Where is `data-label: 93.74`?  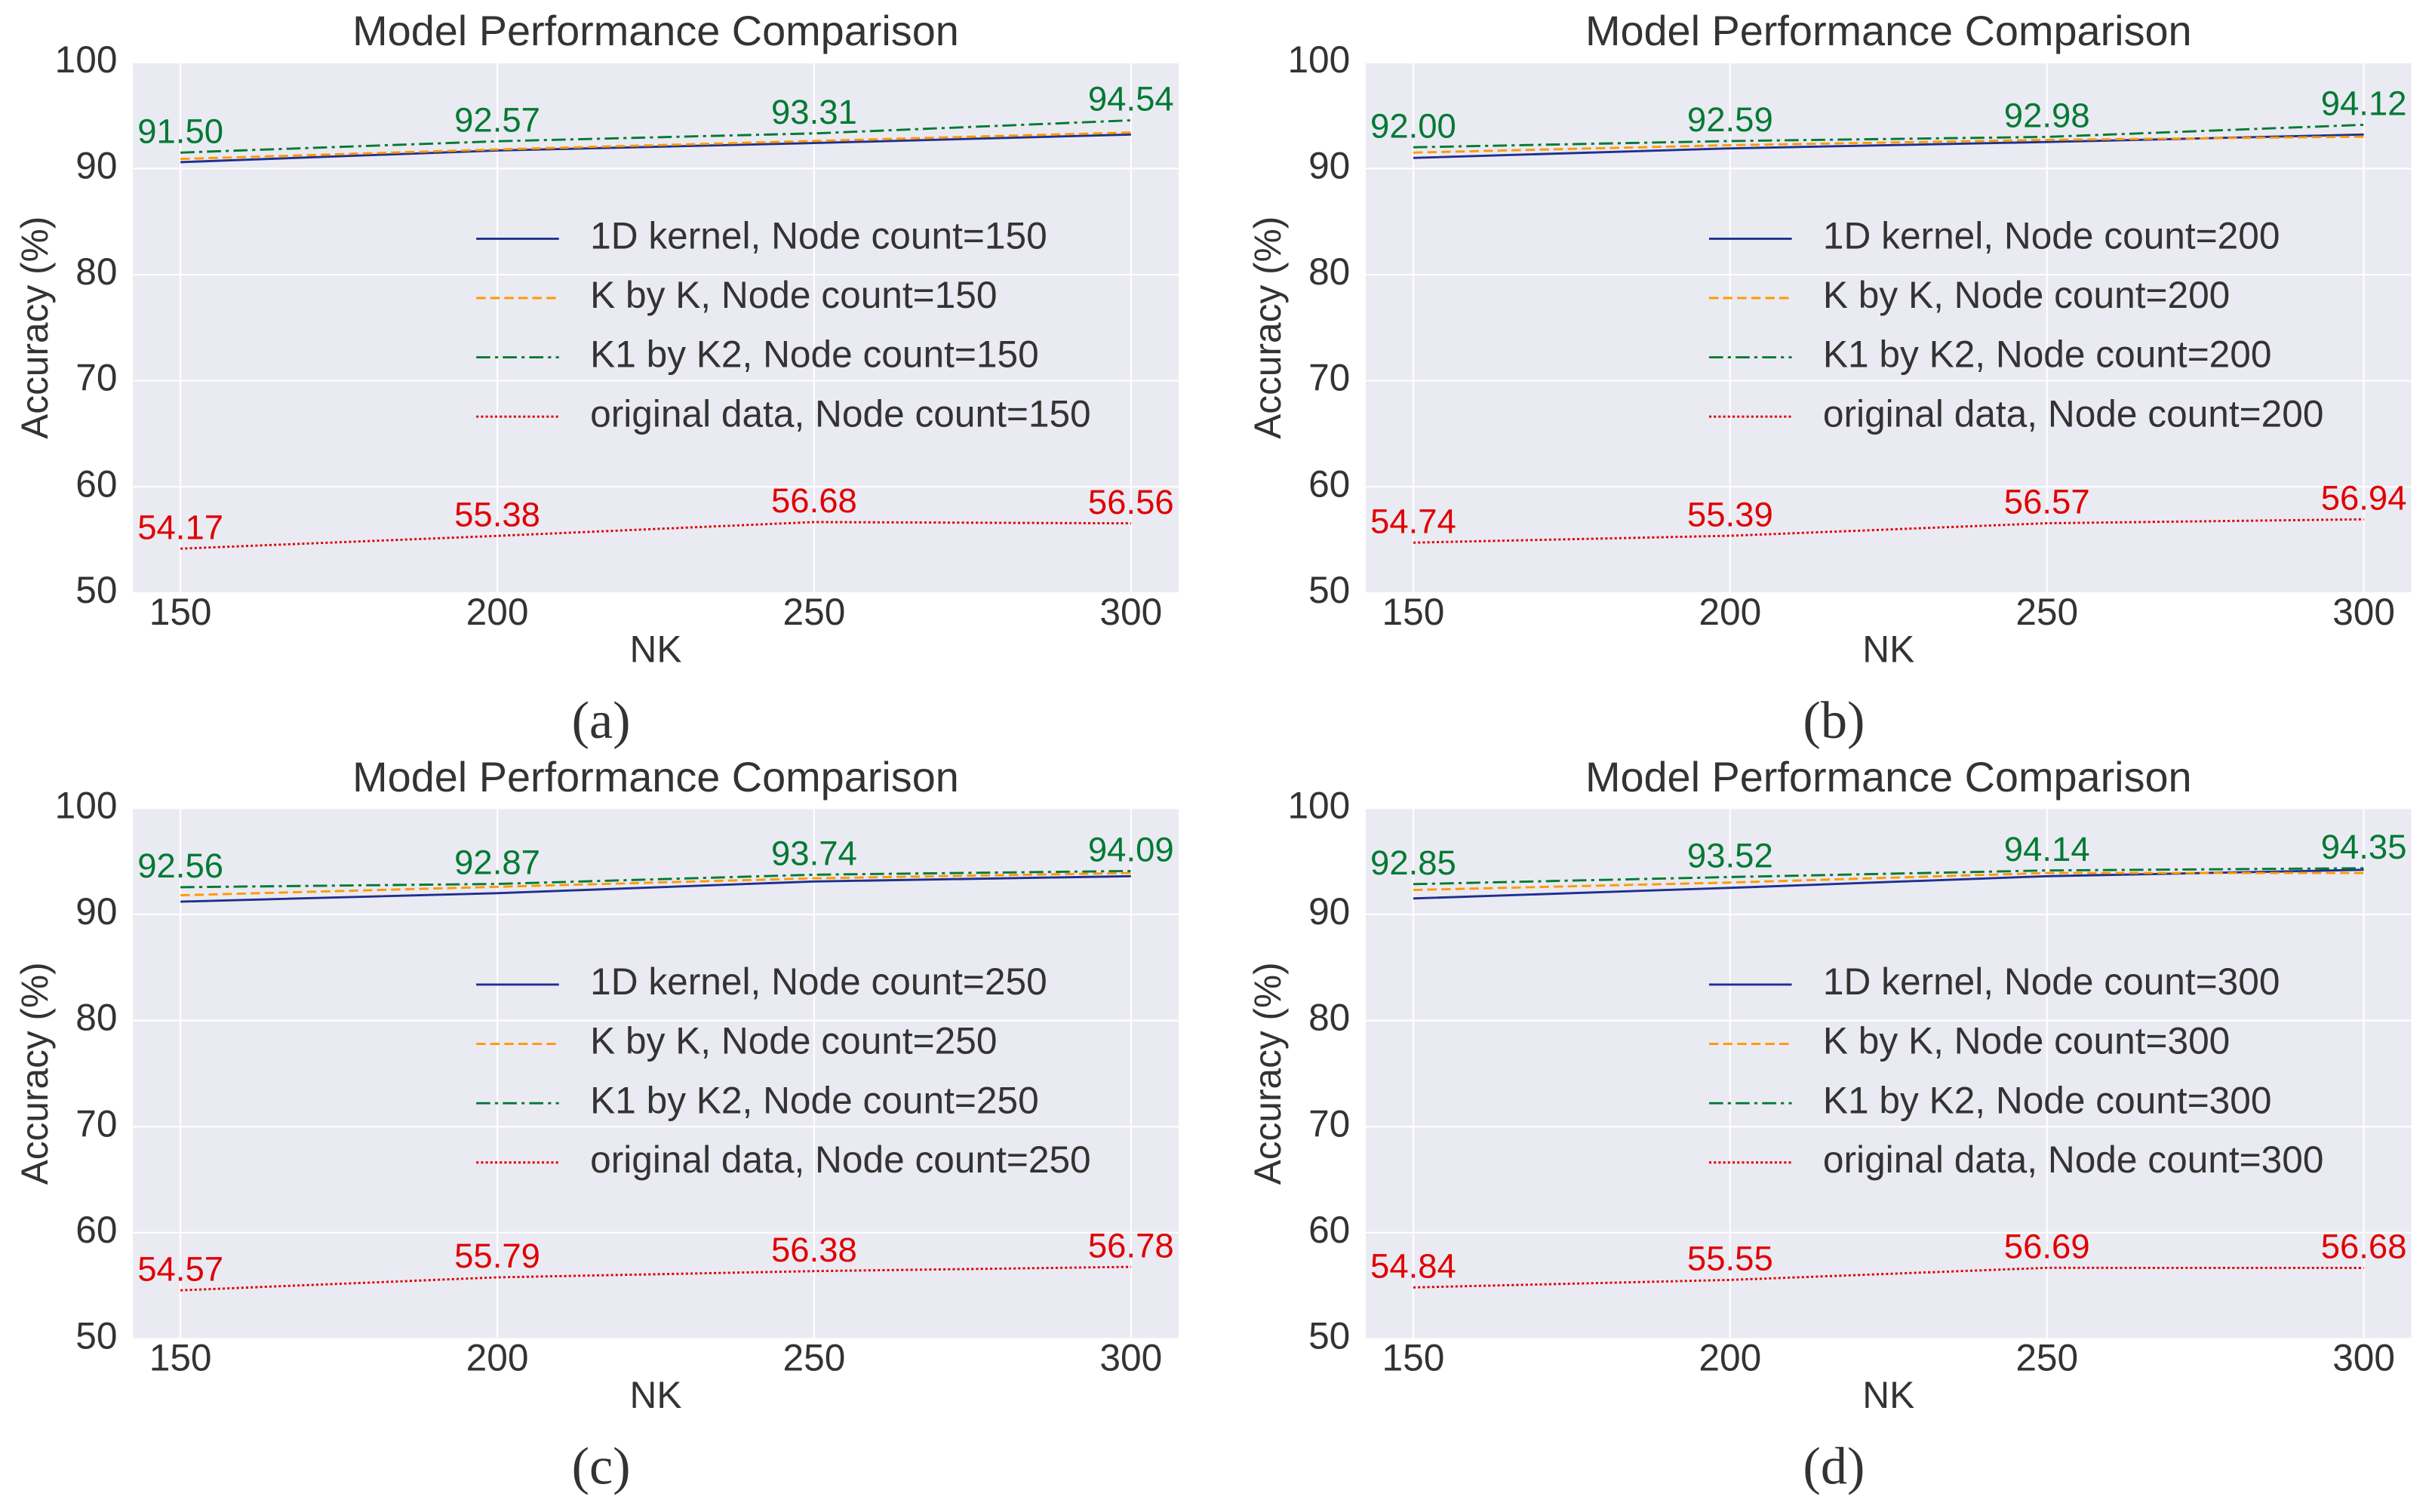 data-label: 93.74 is located at coordinates (814, 853).